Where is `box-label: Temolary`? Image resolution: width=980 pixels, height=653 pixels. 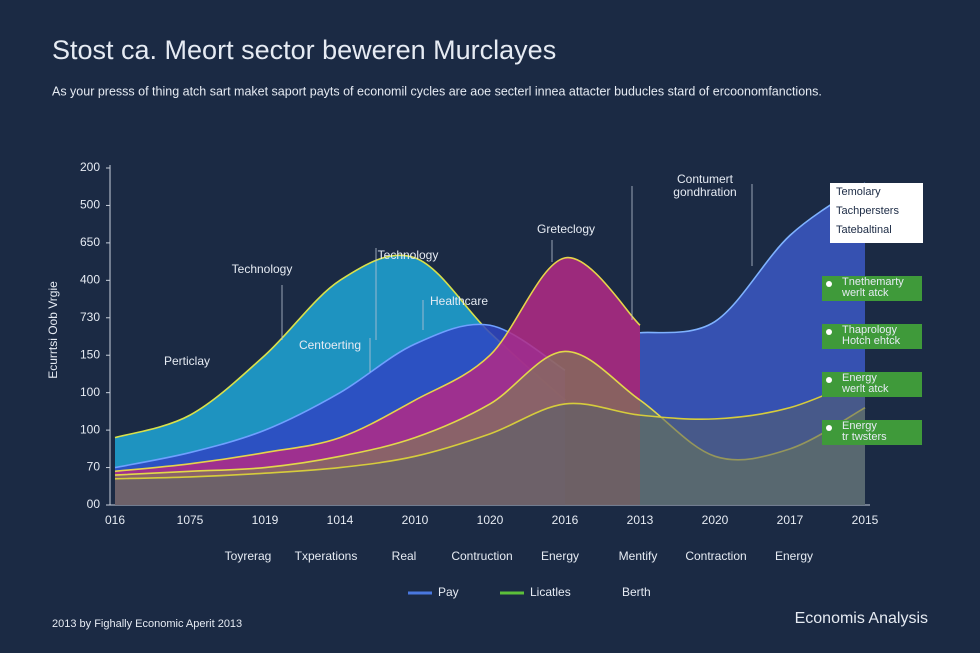 box-label: Temolary is located at coordinates (858, 192).